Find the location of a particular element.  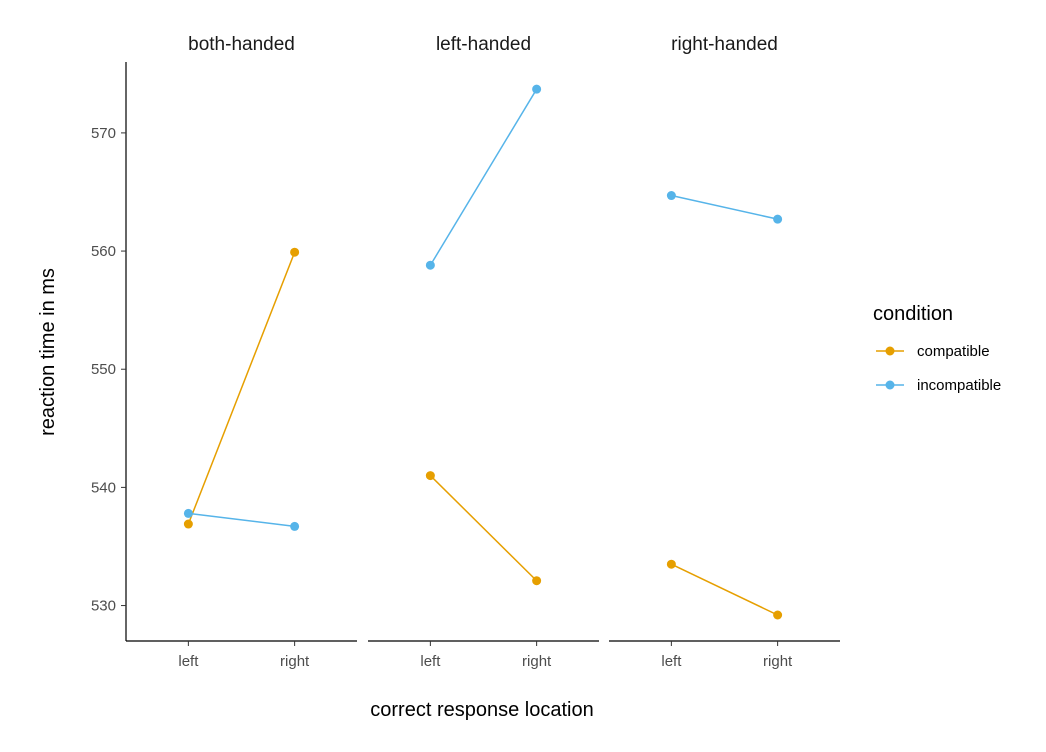

y-tick-label: 530 is located at coordinates (103, 606).